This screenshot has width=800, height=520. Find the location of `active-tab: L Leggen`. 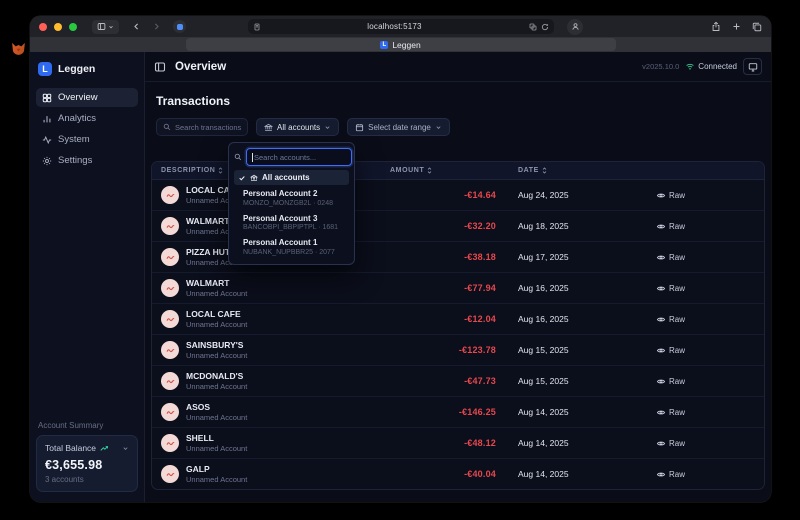

active-tab: L Leggen is located at coordinates (400, 44).